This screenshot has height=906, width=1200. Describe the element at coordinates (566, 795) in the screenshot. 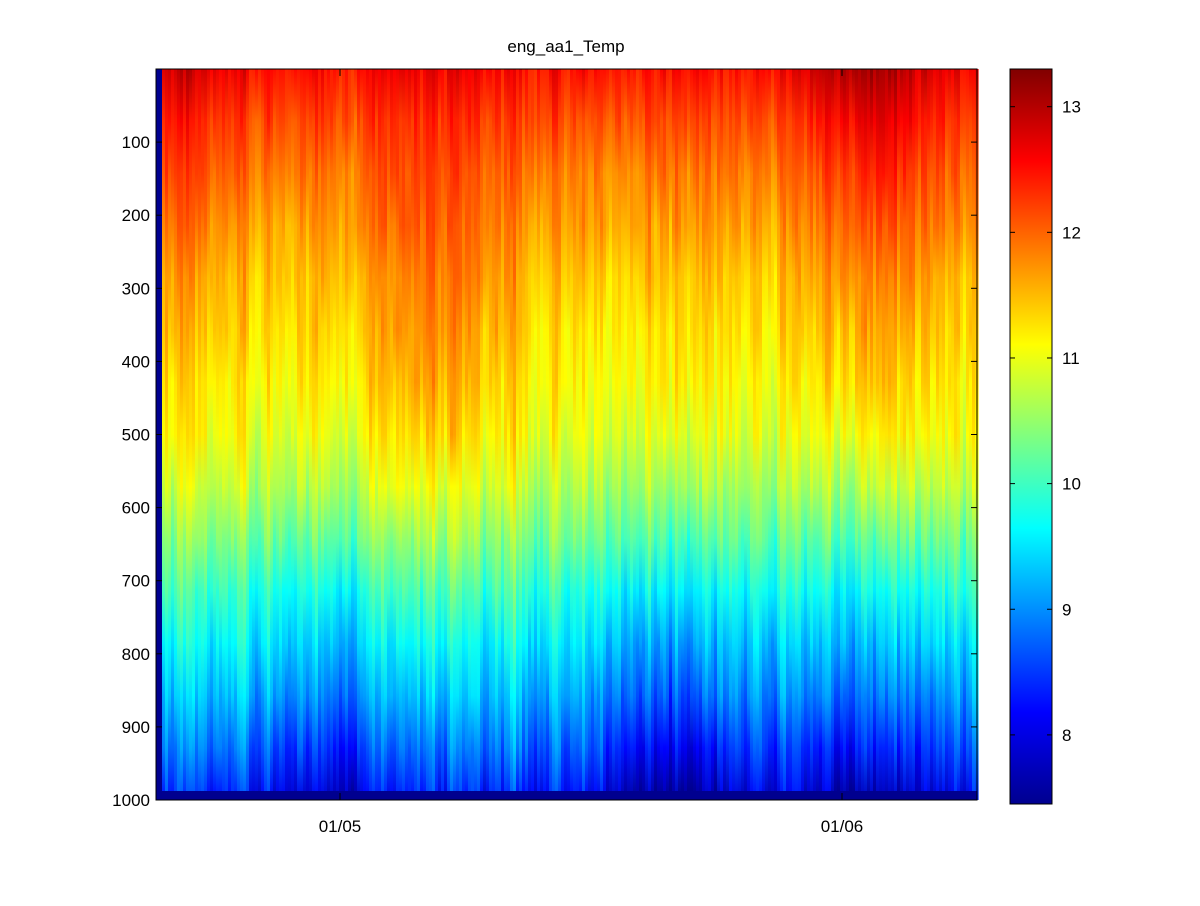

I see `no-data-band` at that location.